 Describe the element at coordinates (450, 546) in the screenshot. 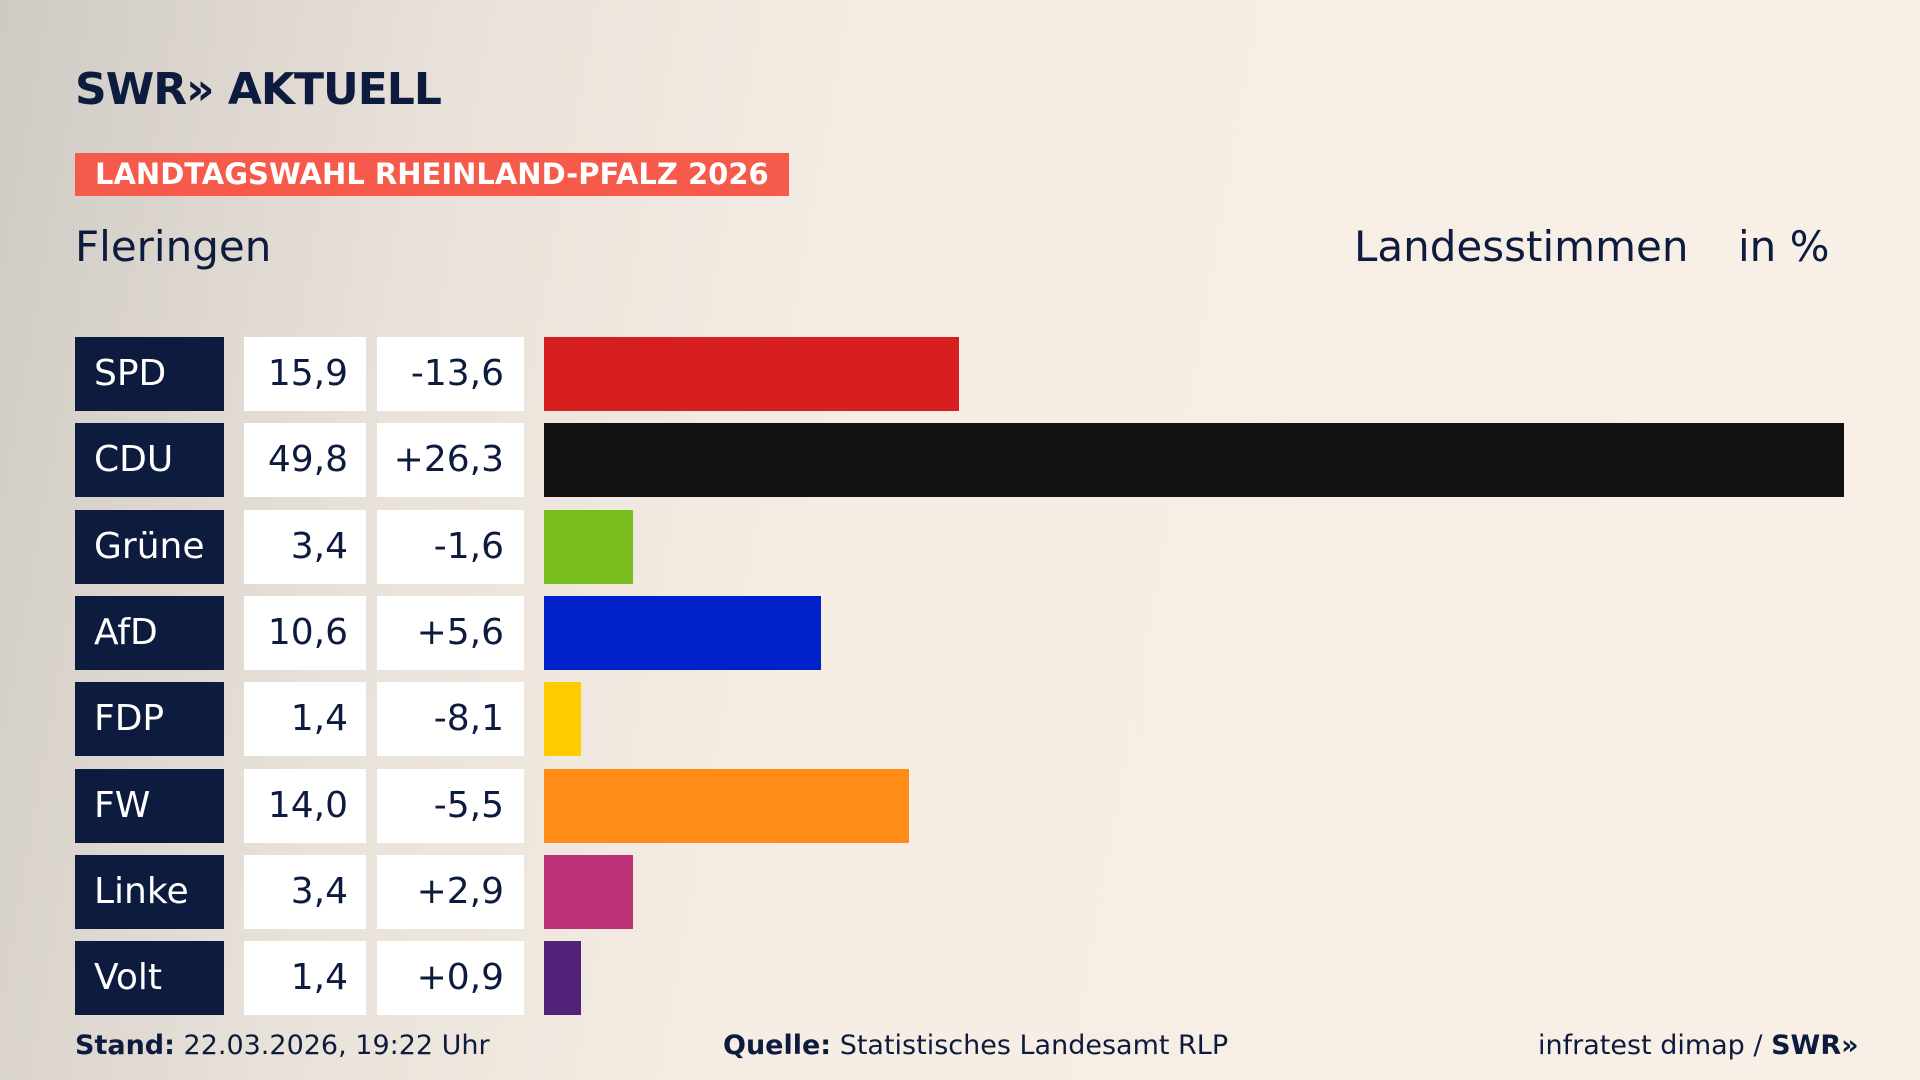

I see `change-label: -1,6` at that location.